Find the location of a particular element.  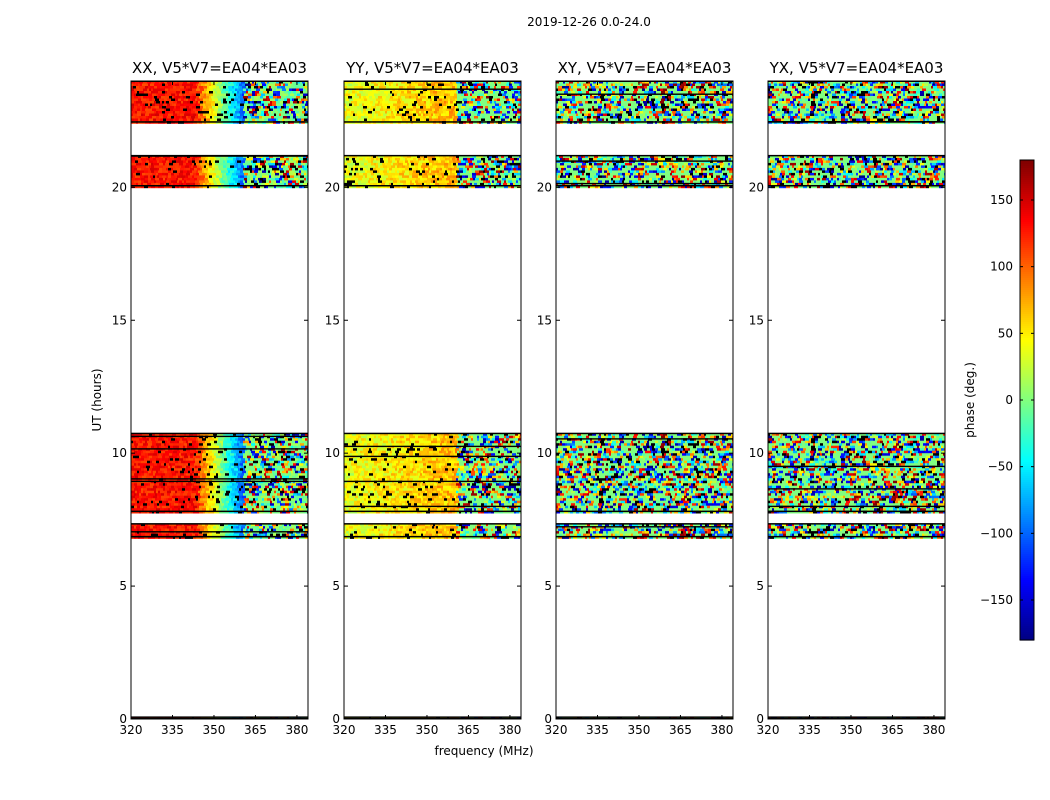

y-tick-label-1-3: 15 is located at coordinates (332, 320).